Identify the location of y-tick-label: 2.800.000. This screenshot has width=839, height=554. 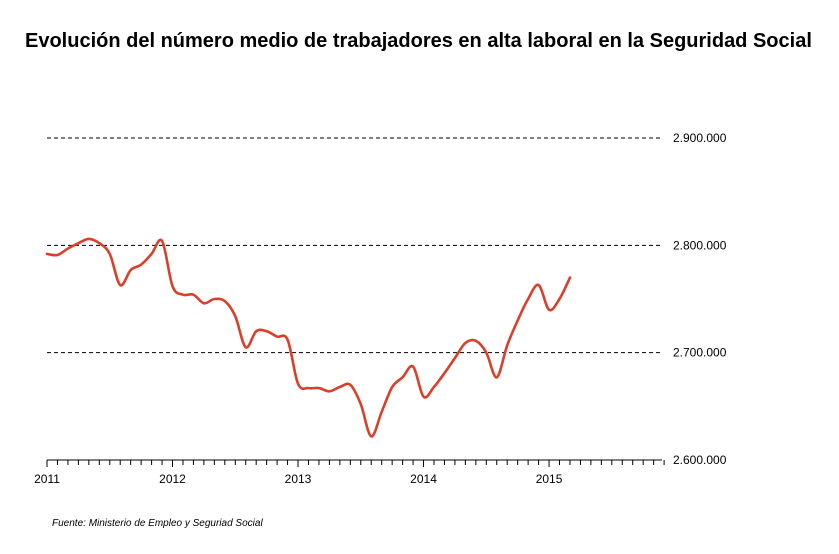
(700, 245).